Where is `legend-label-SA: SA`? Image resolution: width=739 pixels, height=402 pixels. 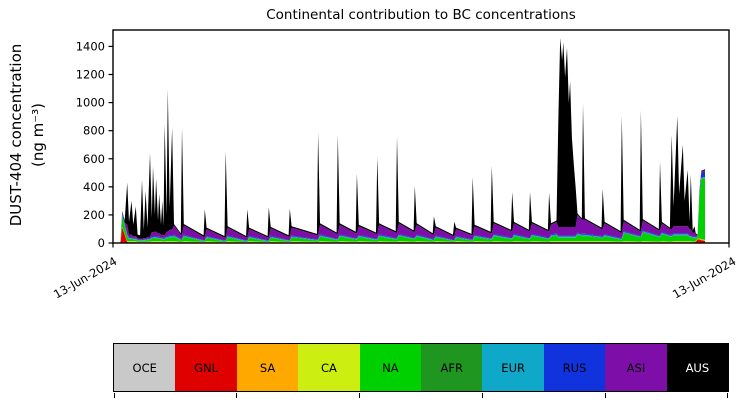 legend-label-SA: SA is located at coordinates (267, 367).